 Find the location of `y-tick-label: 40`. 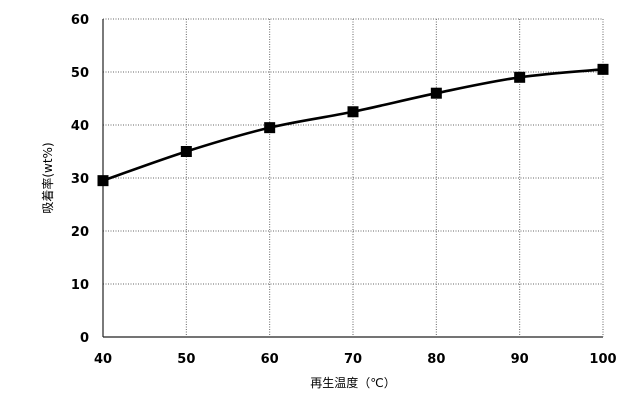

y-tick-label: 40 is located at coordinates (80, 126).